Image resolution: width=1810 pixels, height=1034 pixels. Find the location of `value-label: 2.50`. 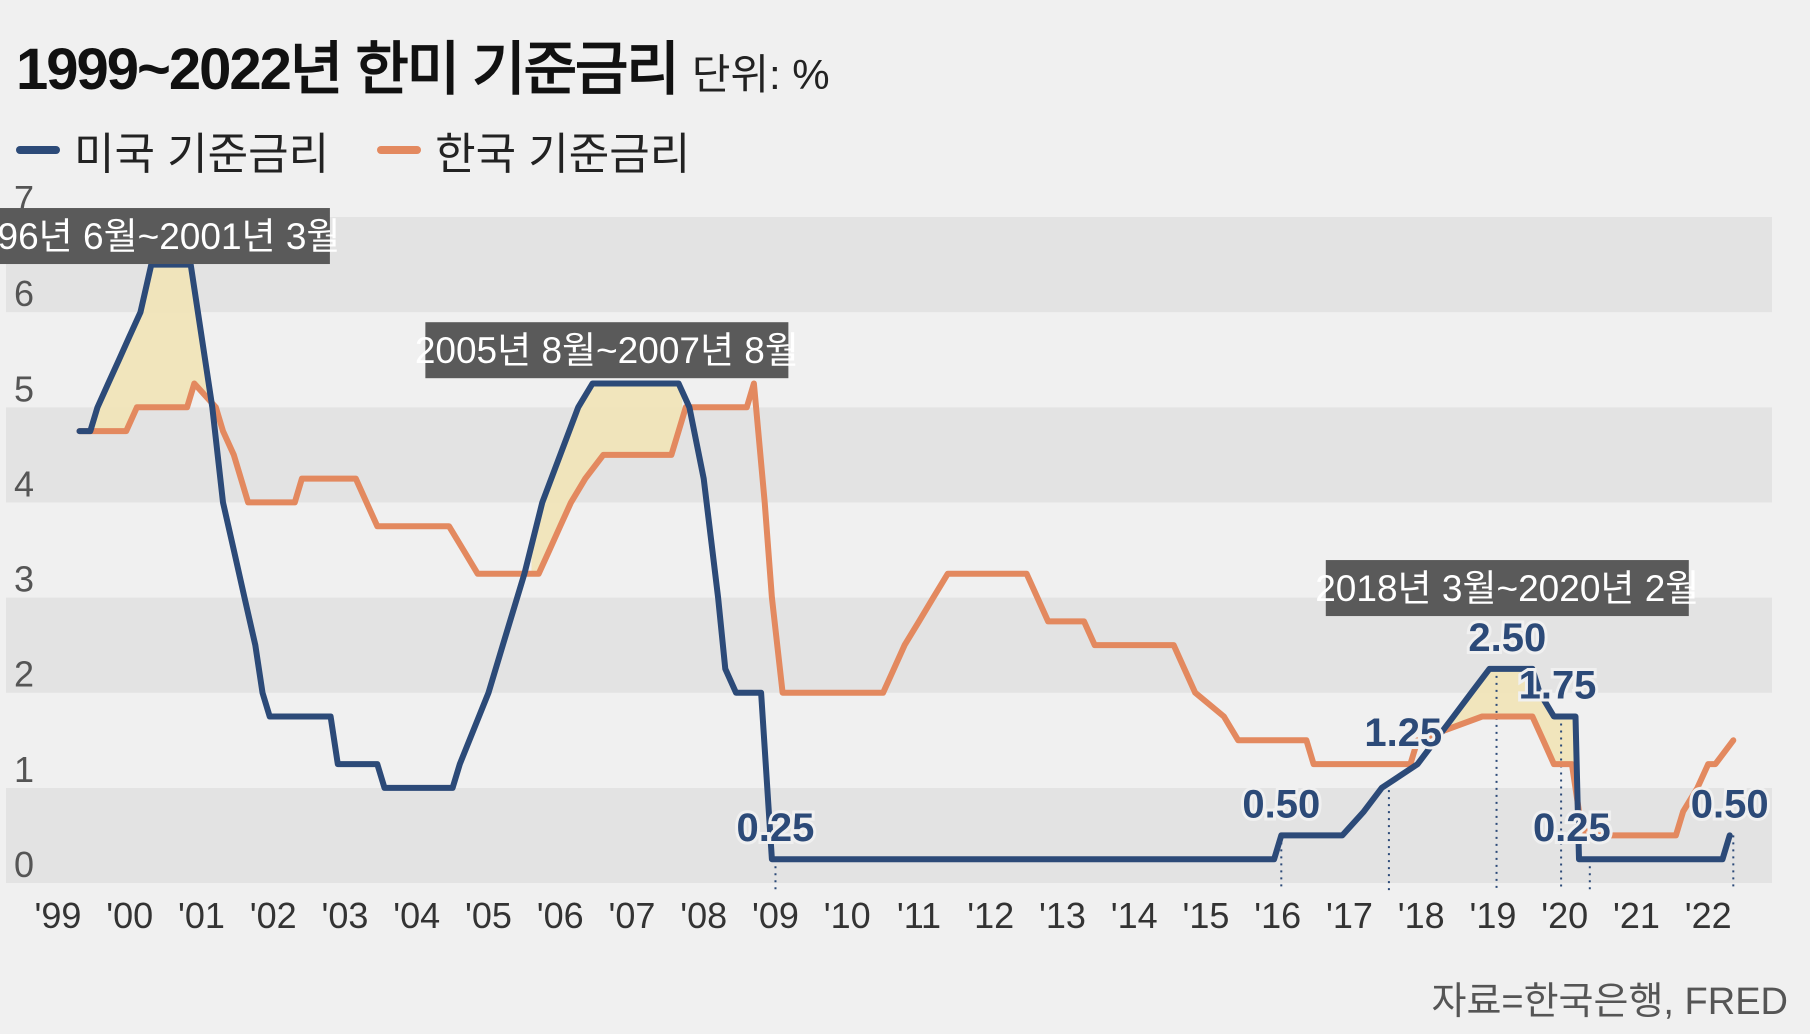

value-label: 2.50 is located at coordinates (1507, 638).